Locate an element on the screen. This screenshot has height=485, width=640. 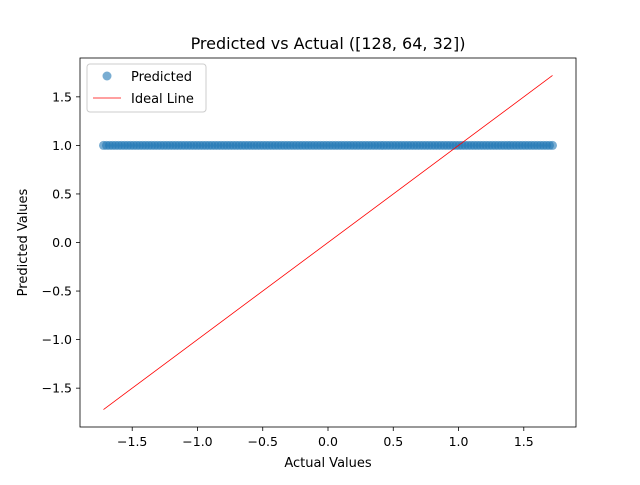
y-axis: −1.5 −1.0 −0.5 0.0 0.5 1.0 1.5 is located at coordinates (61, 242).